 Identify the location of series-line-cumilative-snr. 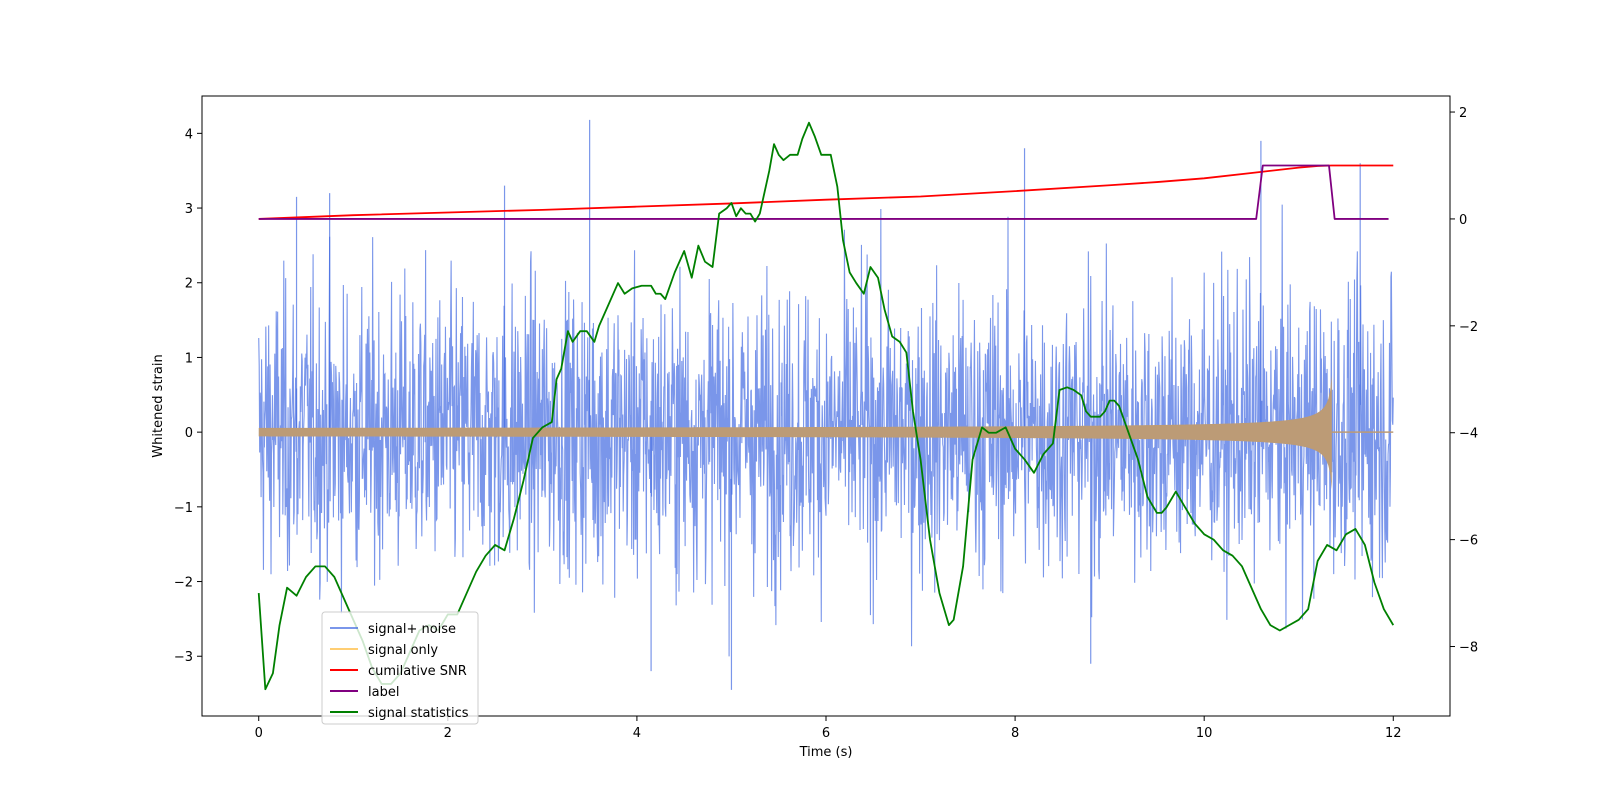
(826, 192).